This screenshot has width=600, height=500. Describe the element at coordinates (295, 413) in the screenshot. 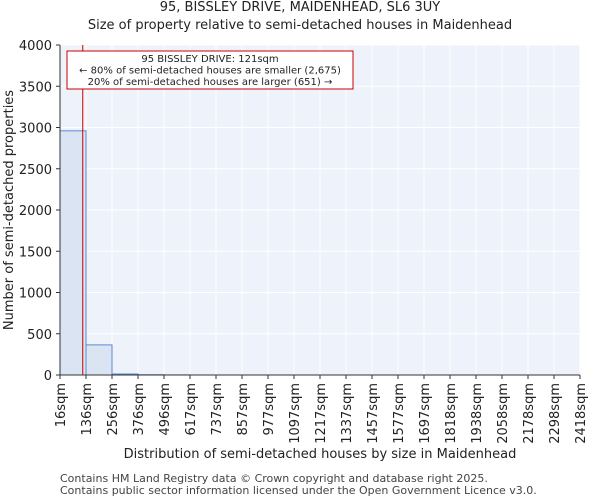

I see `x-tick-label: 1097sqm` at that location.